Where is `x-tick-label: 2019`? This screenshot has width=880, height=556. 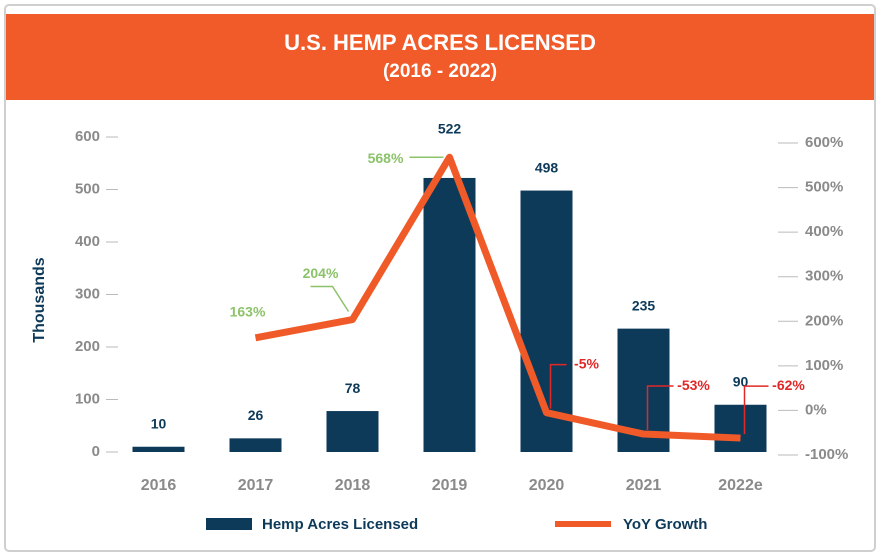 x-tick-label: 2019 is located at coordinates (450, 485).